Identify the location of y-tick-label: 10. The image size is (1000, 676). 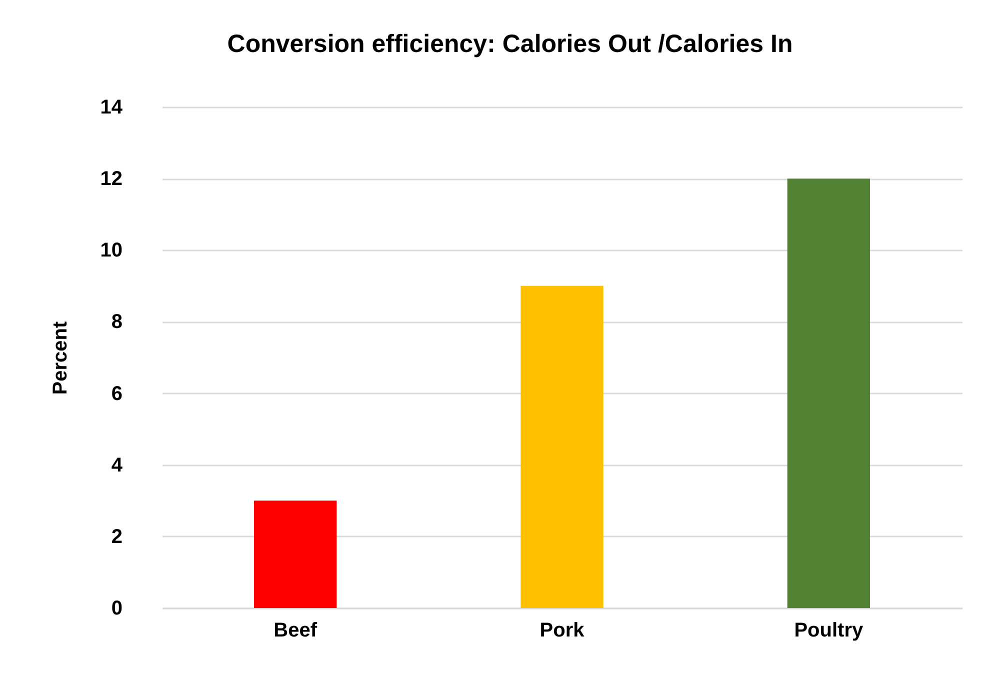
(111, 251).